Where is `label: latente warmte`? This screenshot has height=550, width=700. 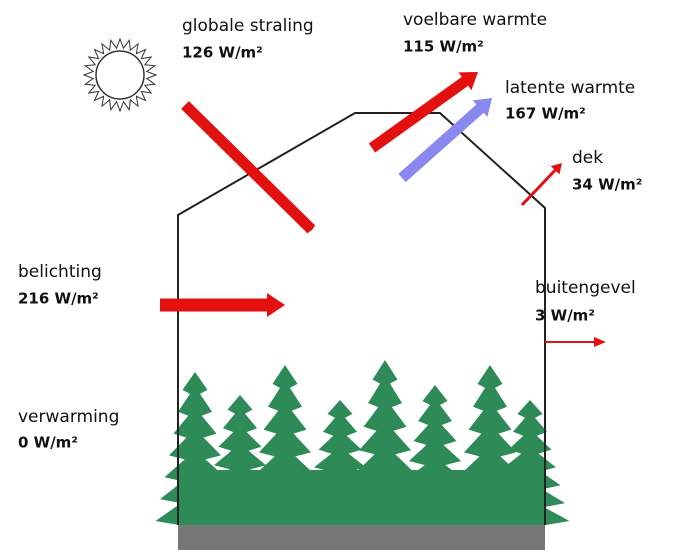 label: latente warmte is located at coordinates (570, 88).